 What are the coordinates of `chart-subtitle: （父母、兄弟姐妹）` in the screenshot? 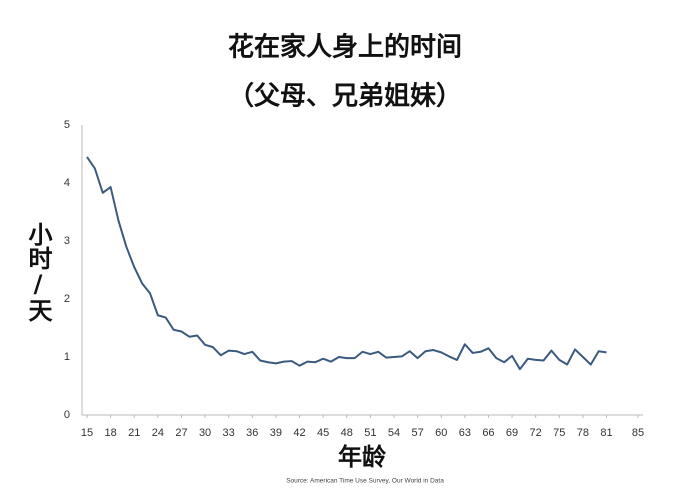 It's located at (345, 97).